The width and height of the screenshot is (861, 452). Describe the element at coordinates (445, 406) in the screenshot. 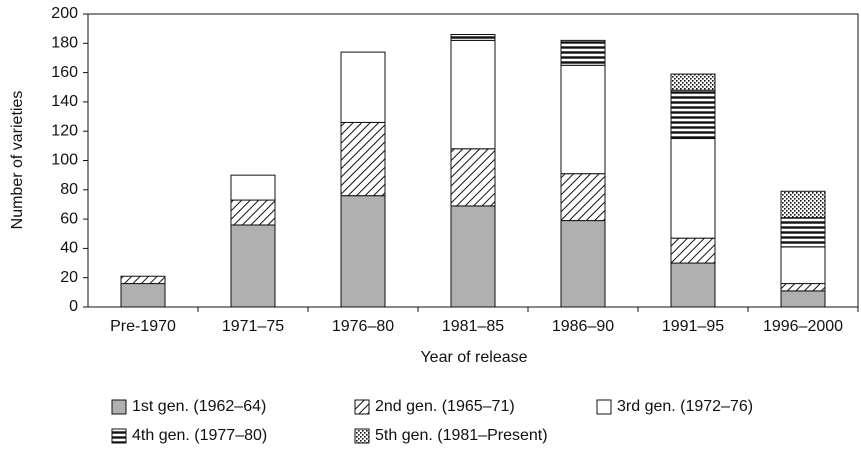

I see `legend-label: 2nd gen. (1965–71)` at that location.